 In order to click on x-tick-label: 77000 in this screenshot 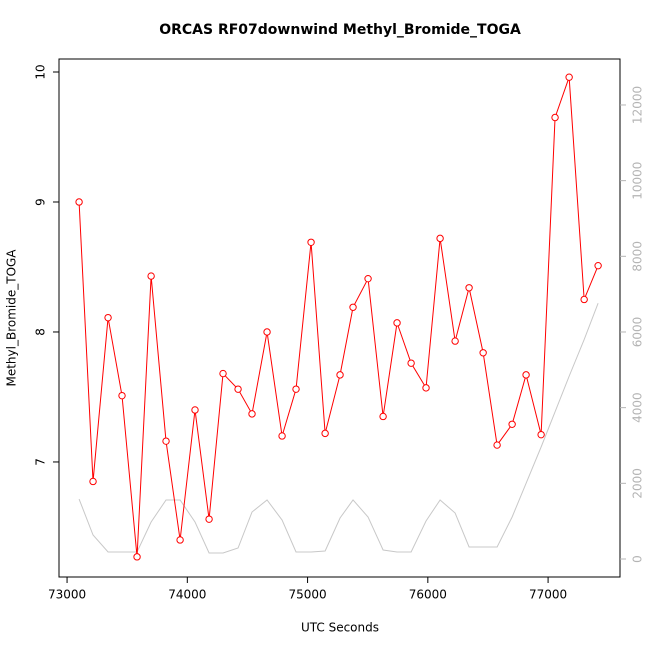, I will do `click(548, 595)`.